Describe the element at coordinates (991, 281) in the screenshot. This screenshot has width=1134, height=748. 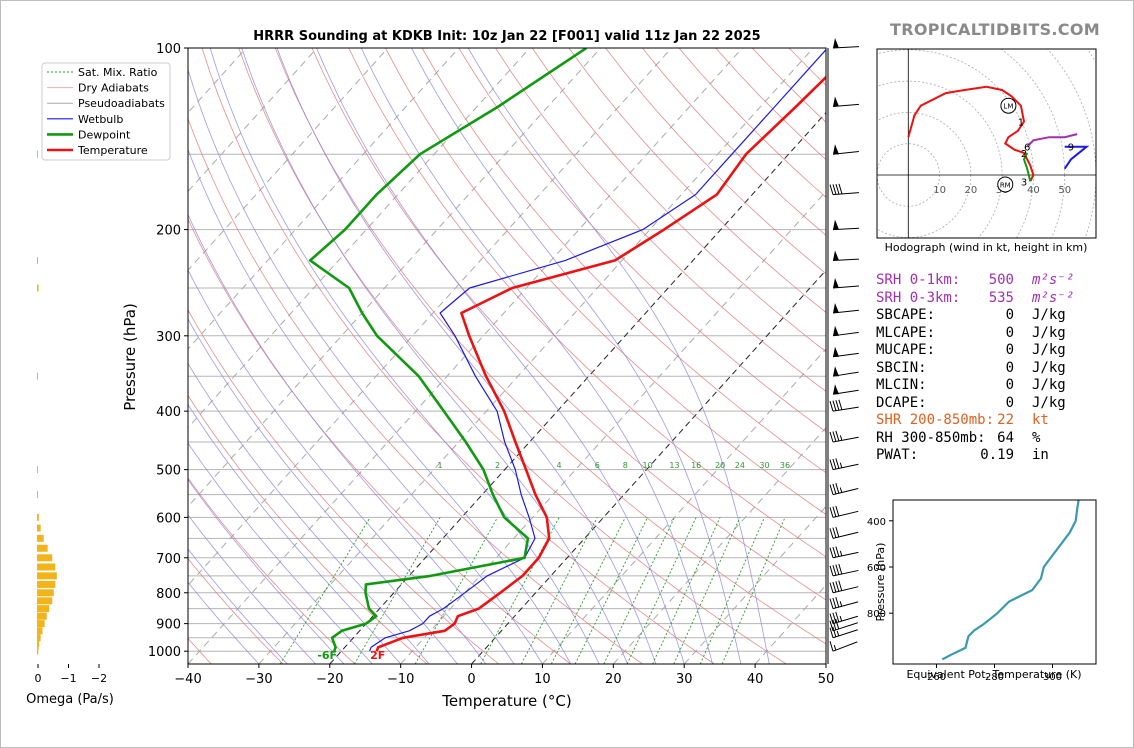
I see `index-row: SRH 0-1km: 500 m²s⁻²` at that location.